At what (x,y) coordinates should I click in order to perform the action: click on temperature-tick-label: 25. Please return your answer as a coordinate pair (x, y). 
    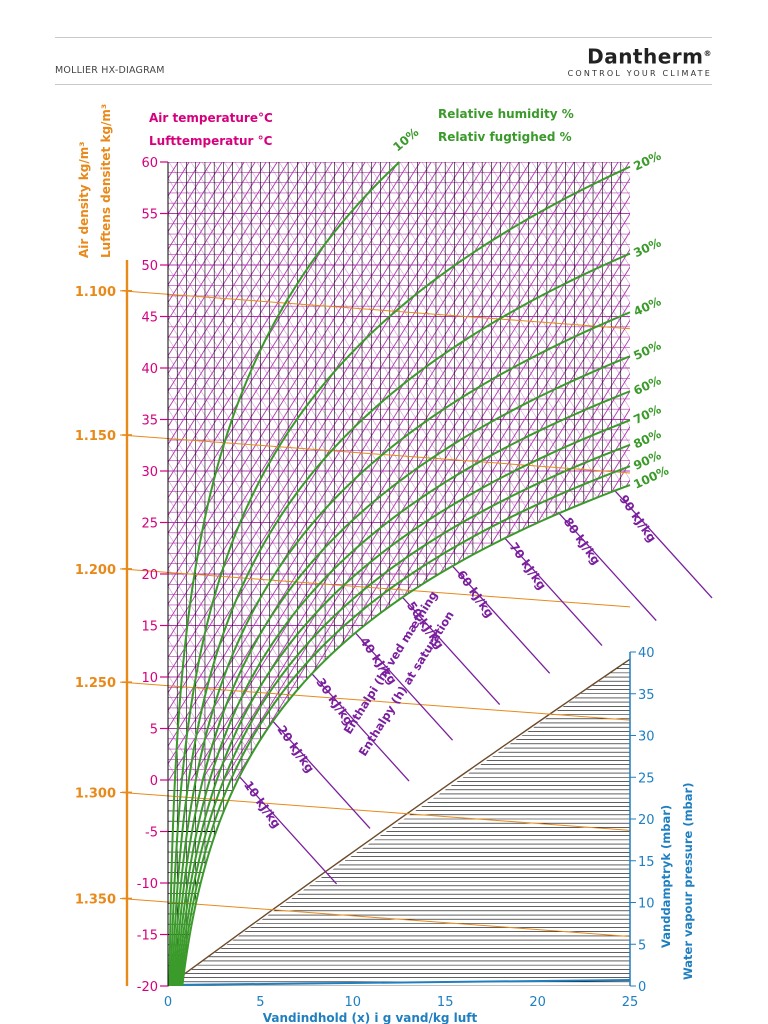
    Looking at the image, I should click on (149, 524).